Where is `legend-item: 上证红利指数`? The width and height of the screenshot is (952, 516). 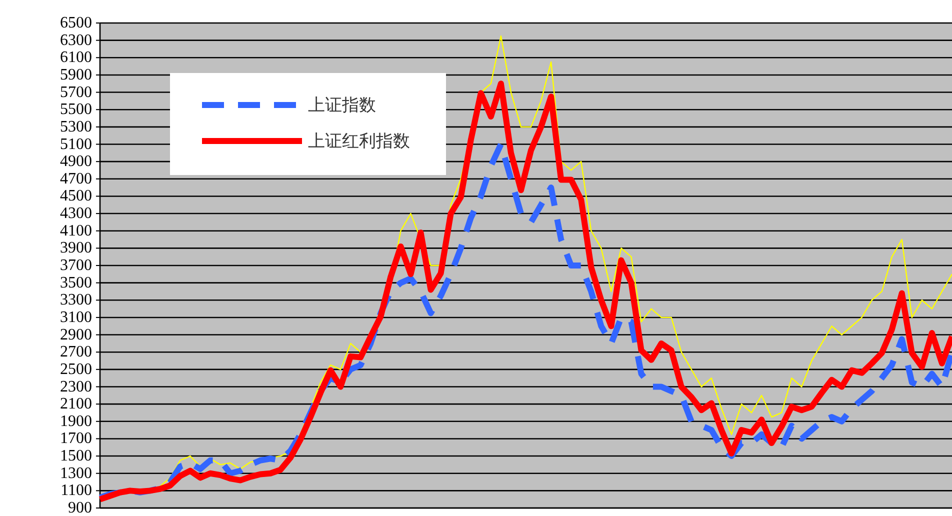 legend-item: 上证红利指数 is located at coordinates (306, 141).